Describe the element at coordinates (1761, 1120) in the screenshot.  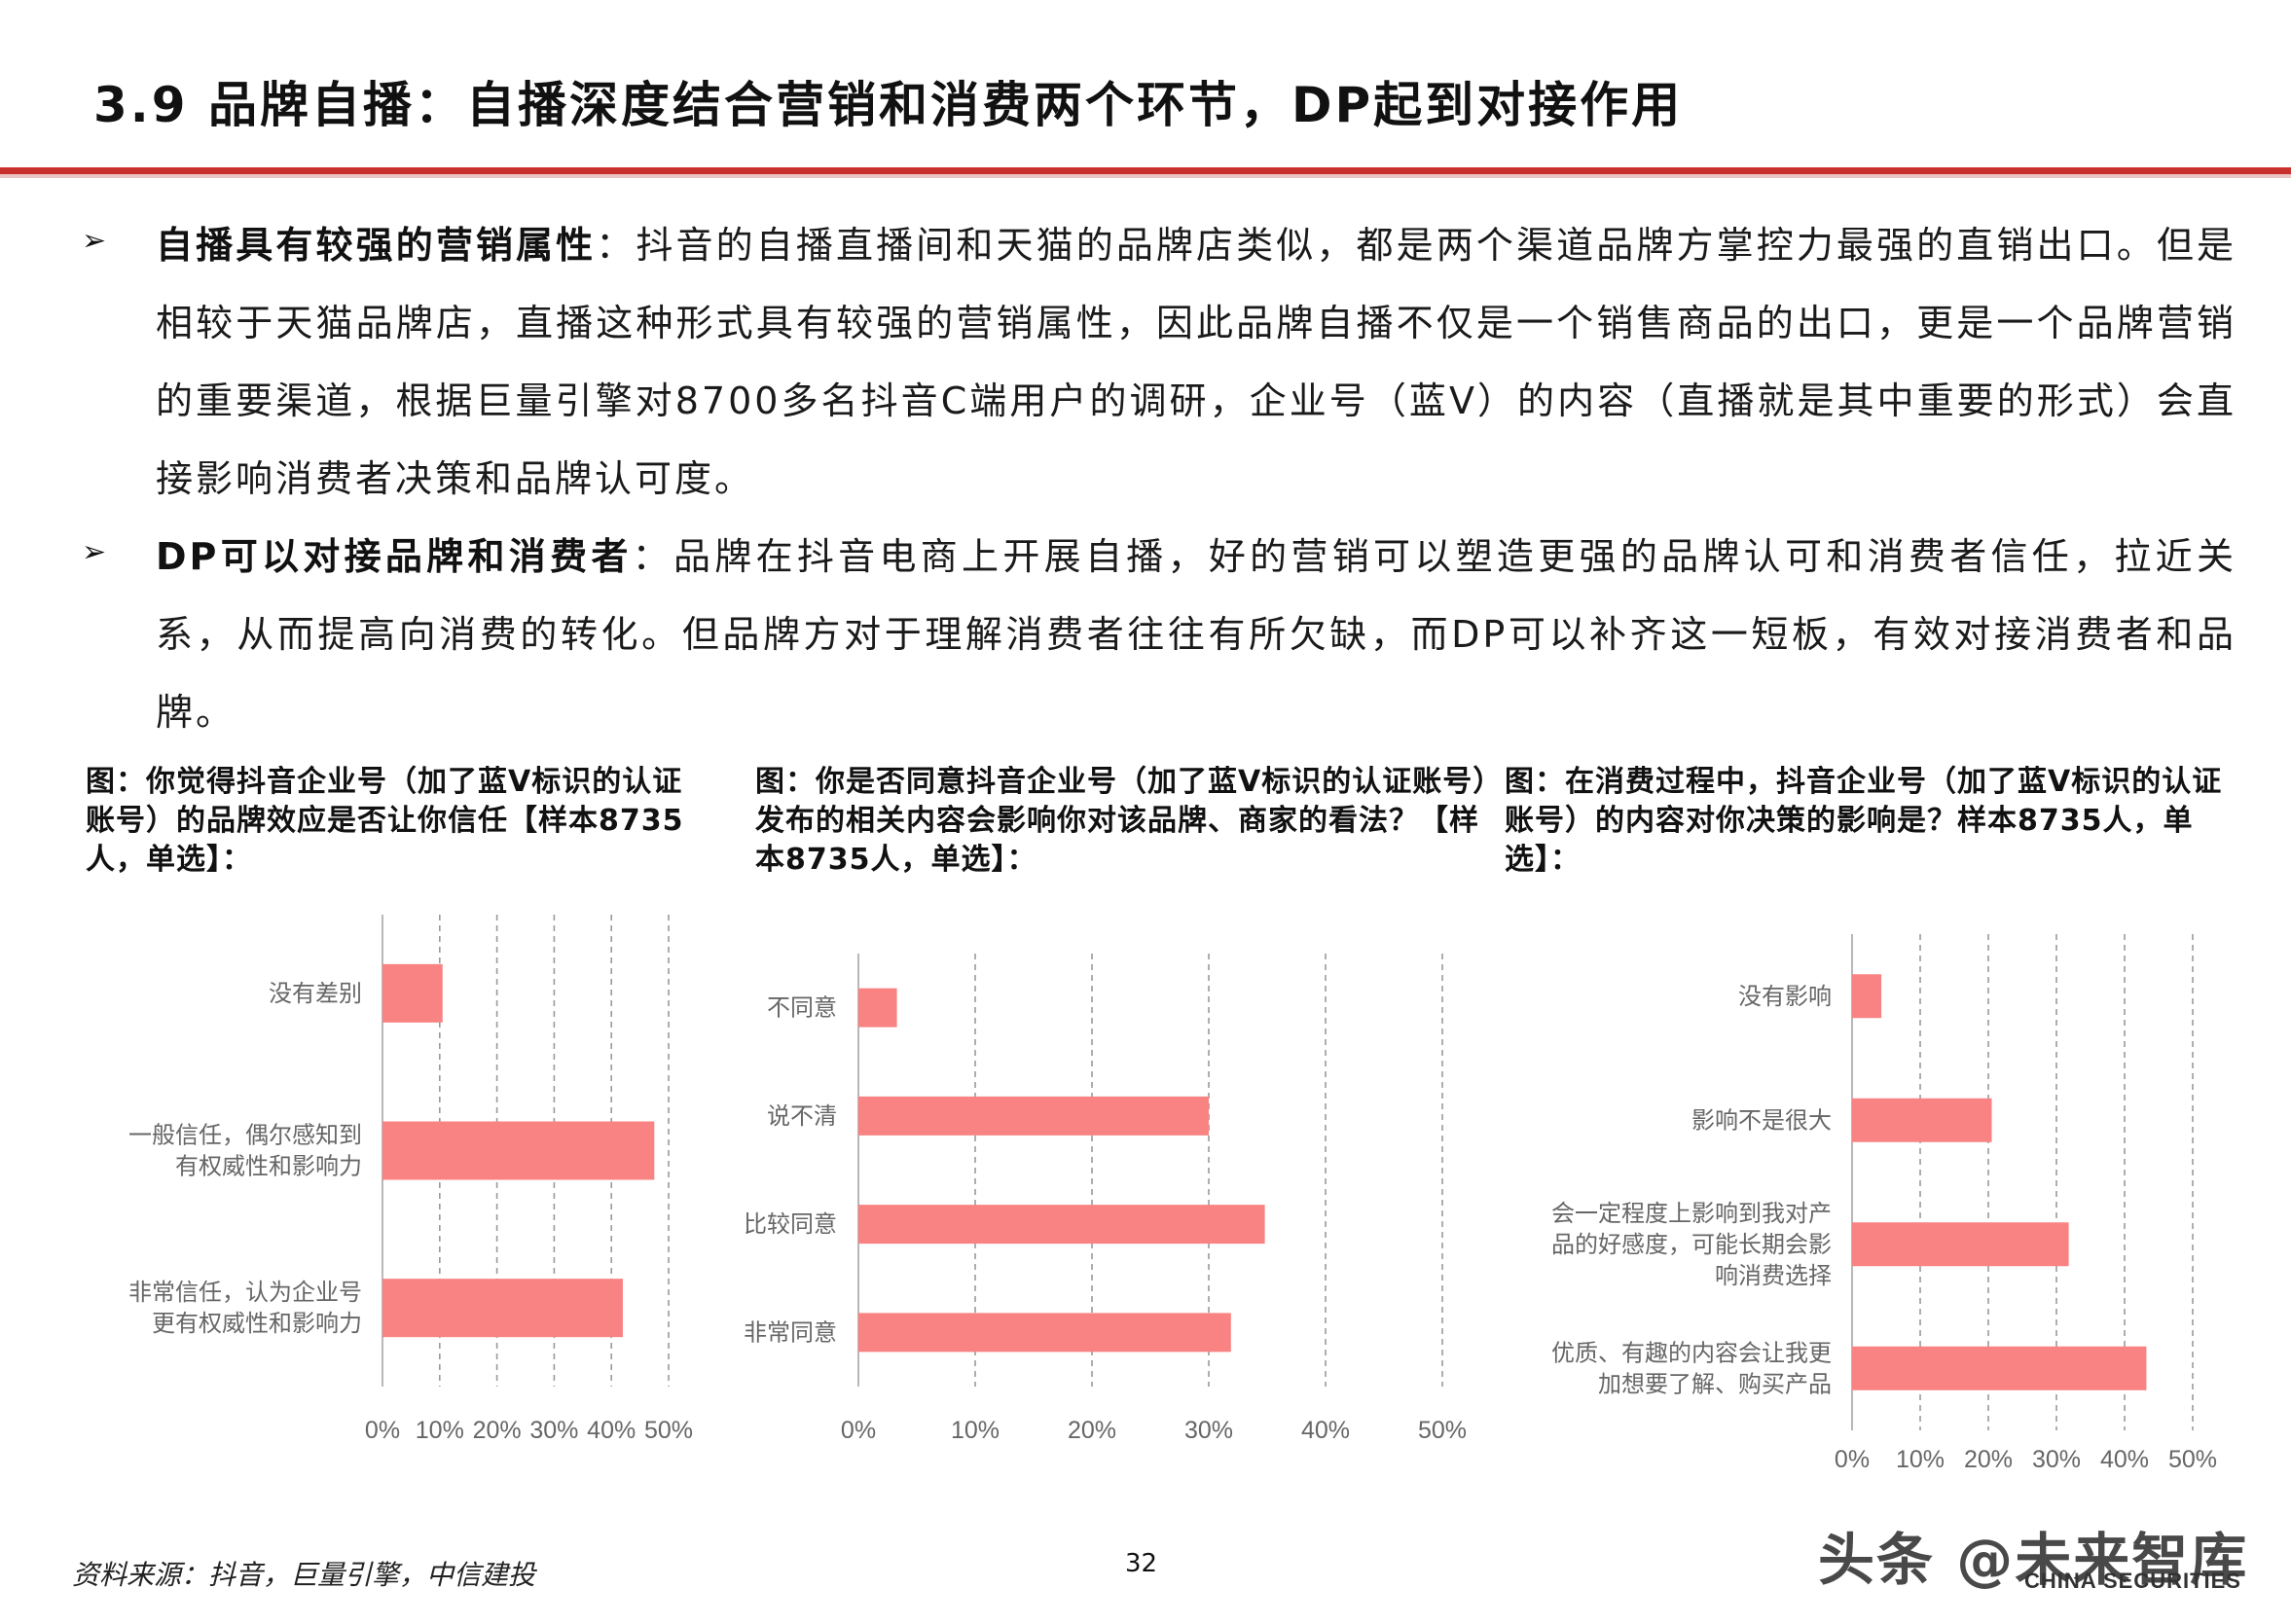
I see `category-label: 影响不是很大` at that location.